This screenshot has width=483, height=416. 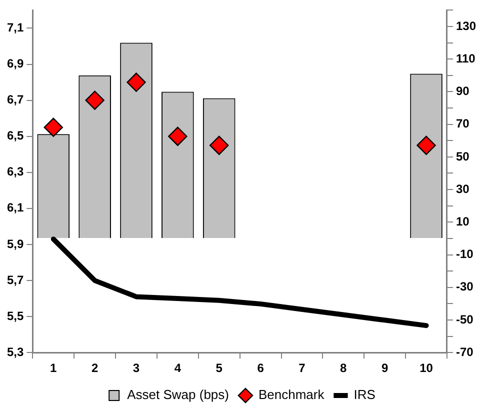 I want to click on legend-label: Benchmark, so click(x=291, y=394).